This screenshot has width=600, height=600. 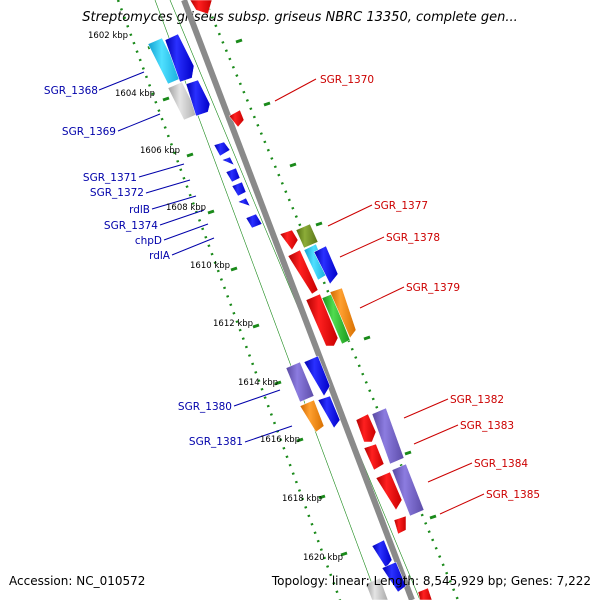 What do you see at coordinates (477, 400) in the screenshot?
I see `gene-label-sgr-1382: SGR_1382` at bounding box center [477, 400].